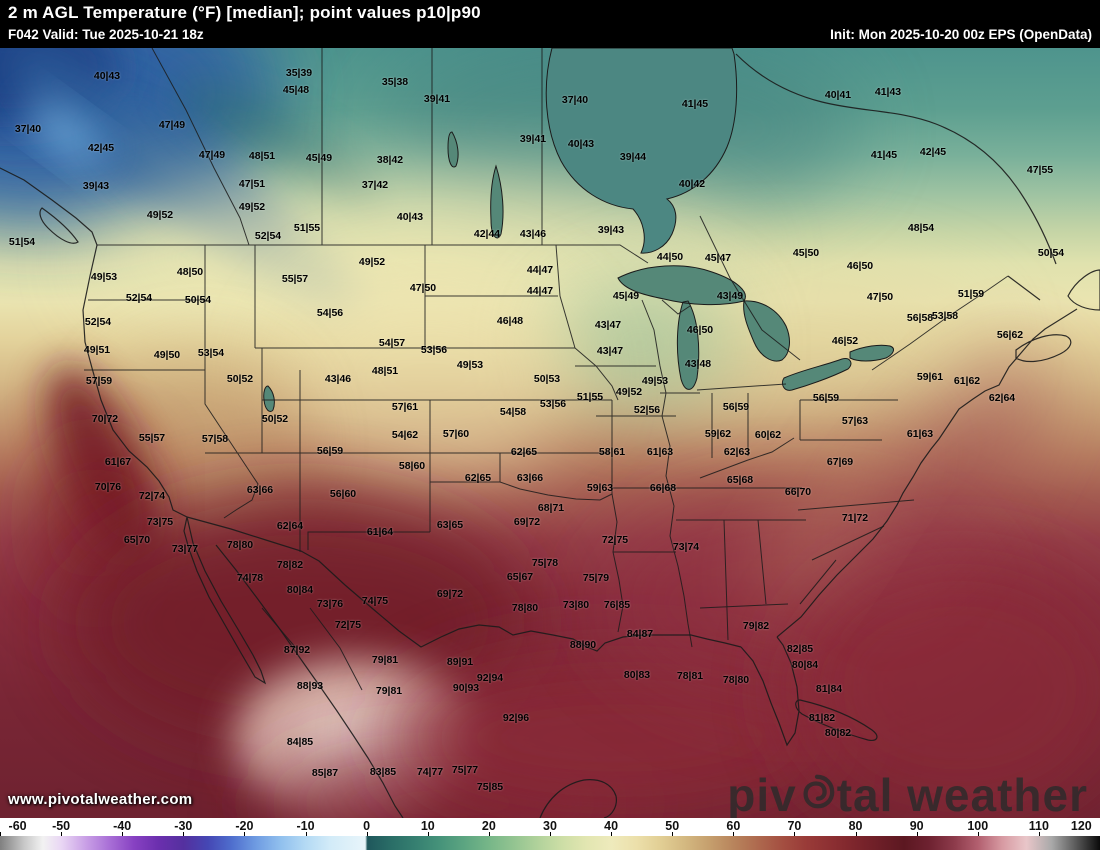 This screenshot has height=850, width=1100. I want to click on colorbar-tick-label: -50, so click(61, 826).